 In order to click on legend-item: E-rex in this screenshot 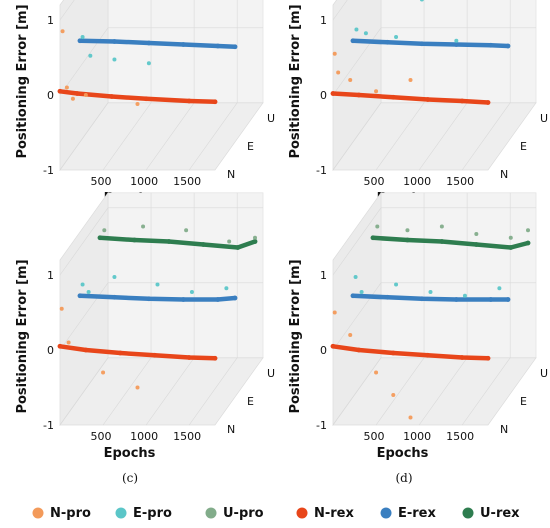, I will do `click(408, 513)`.